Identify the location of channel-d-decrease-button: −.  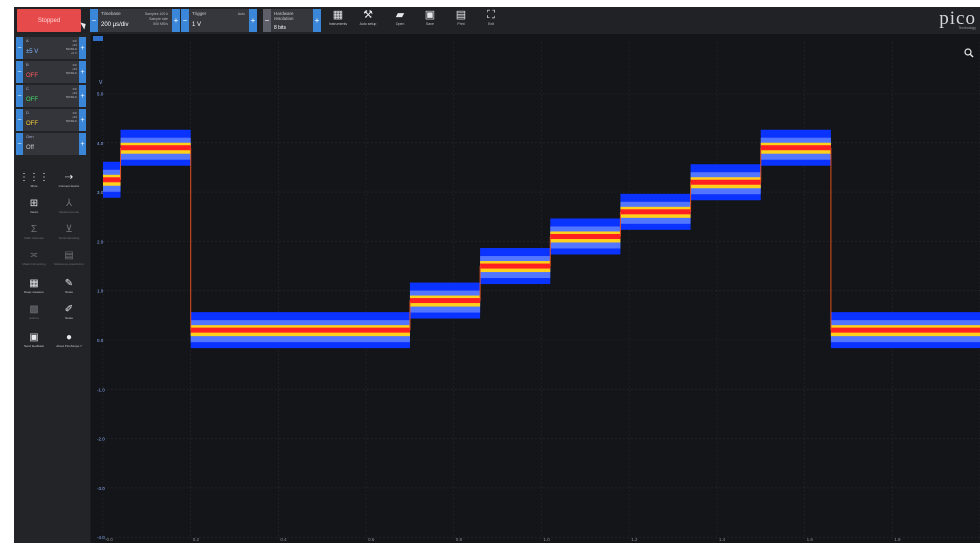
(19, 120).